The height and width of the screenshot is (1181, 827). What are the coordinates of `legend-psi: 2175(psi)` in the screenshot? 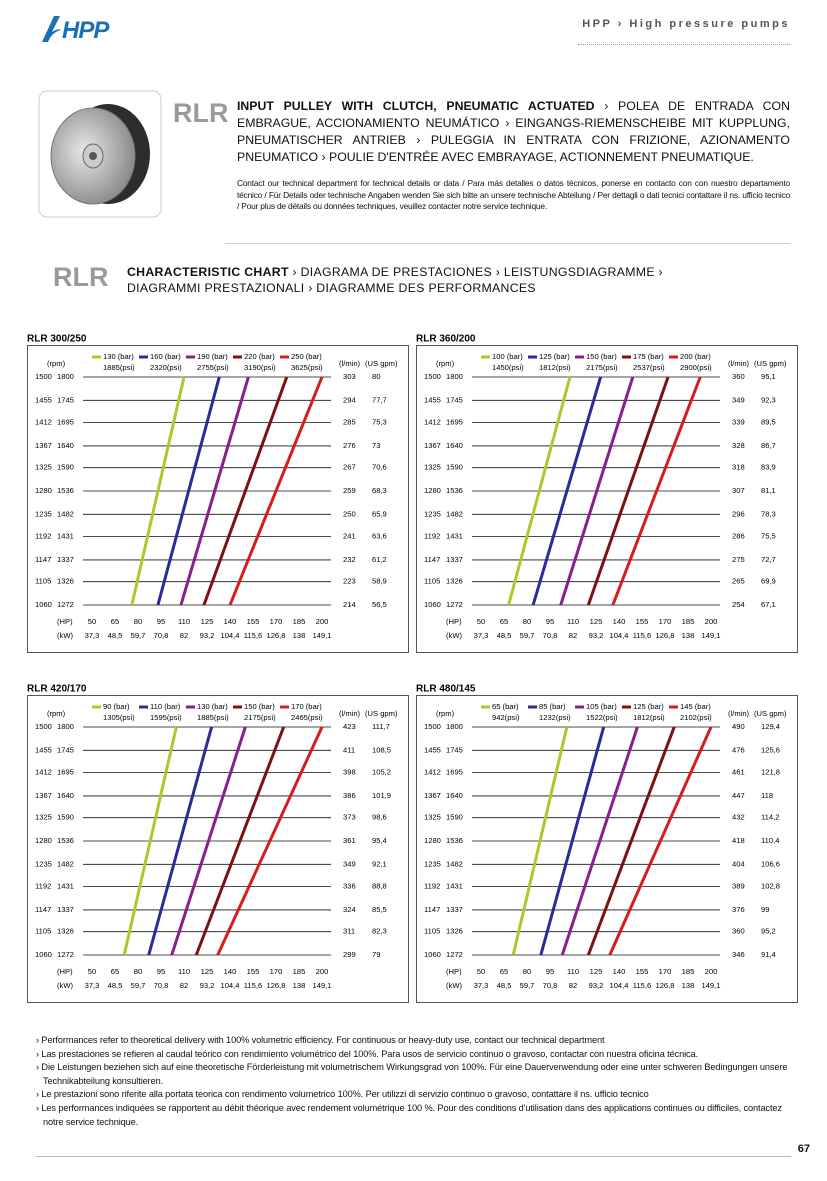 It's located at (260, 717).